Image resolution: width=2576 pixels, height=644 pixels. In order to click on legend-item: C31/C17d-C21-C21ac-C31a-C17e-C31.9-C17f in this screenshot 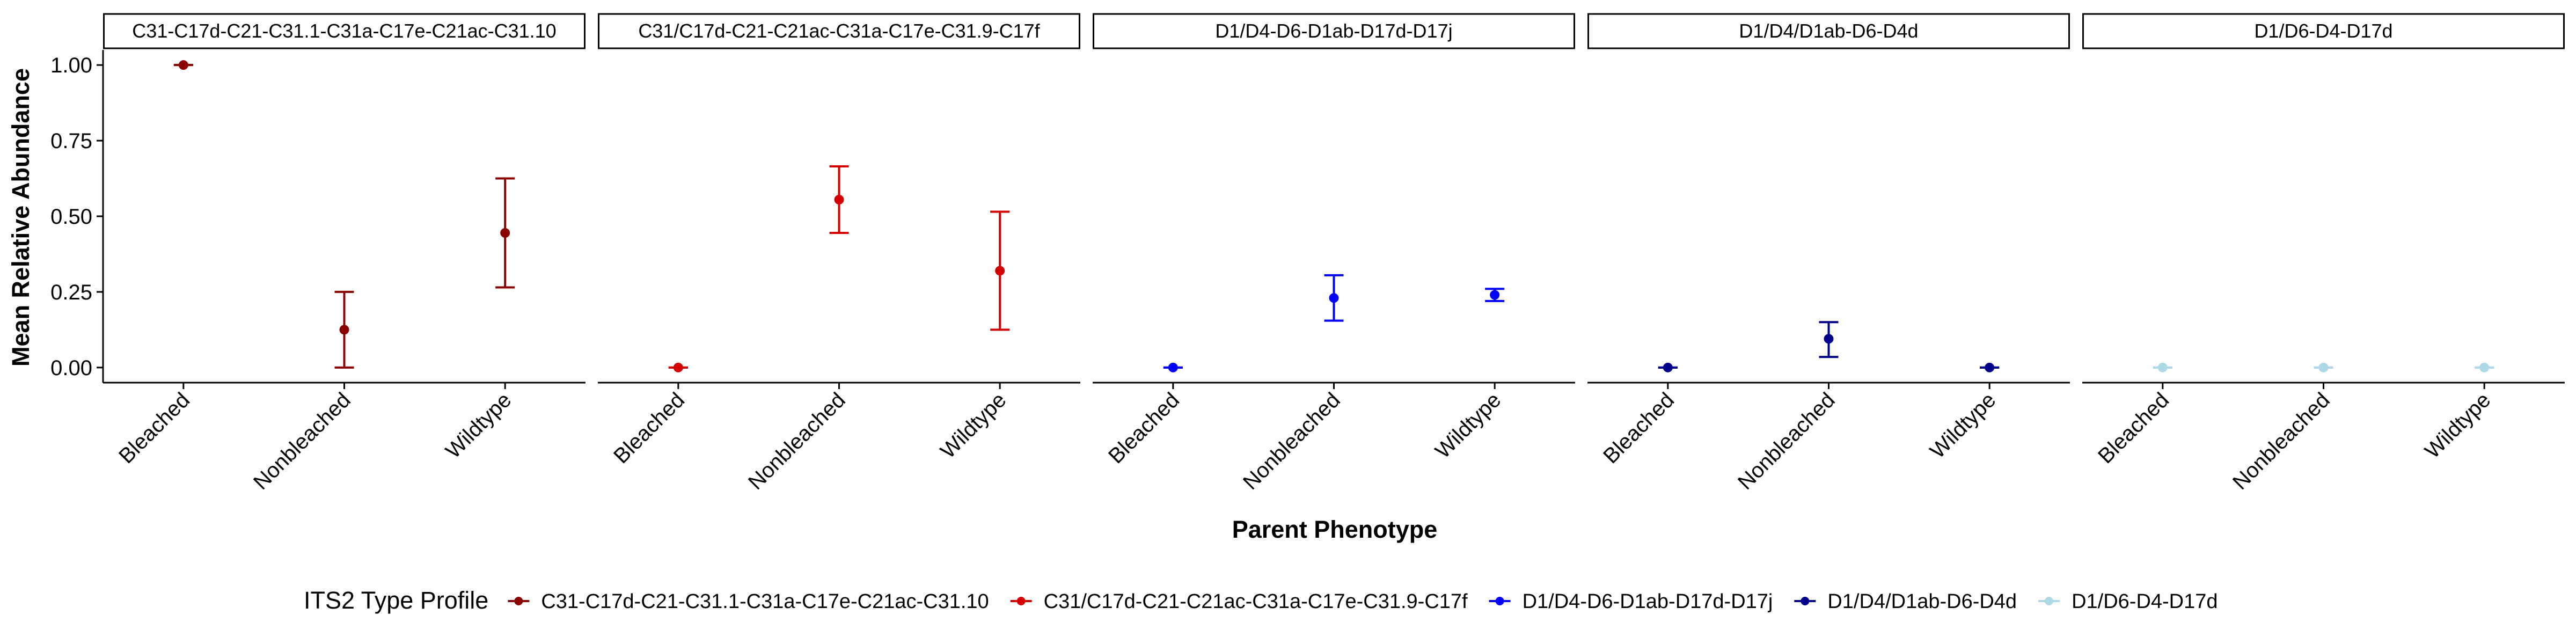, I will do `click(1239, 601)`.